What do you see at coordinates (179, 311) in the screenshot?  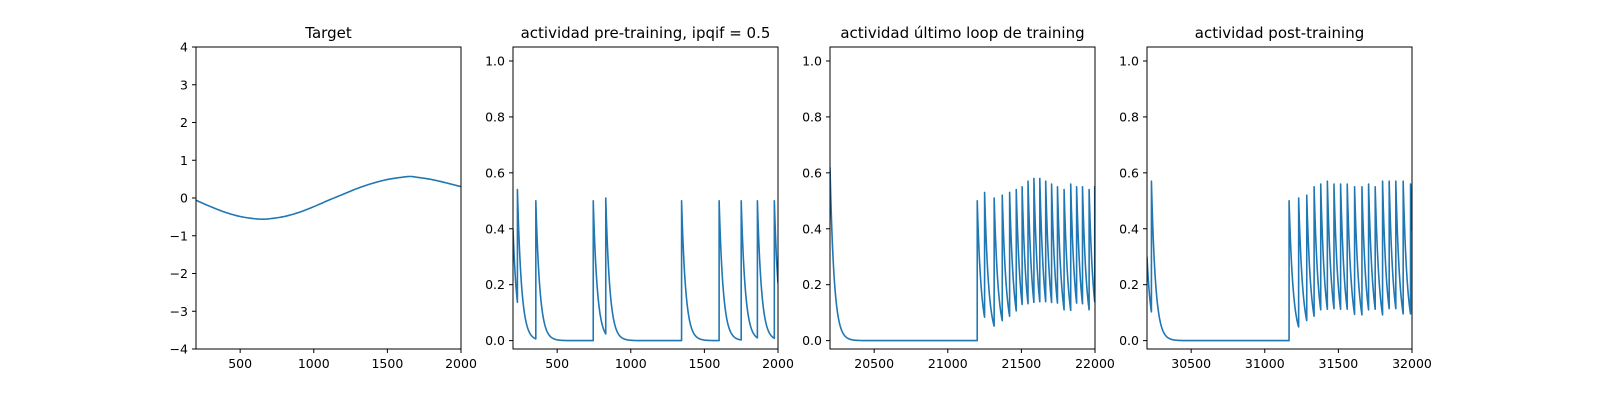 I see `y-tick-label: −3` at bounding box center [179, 311].